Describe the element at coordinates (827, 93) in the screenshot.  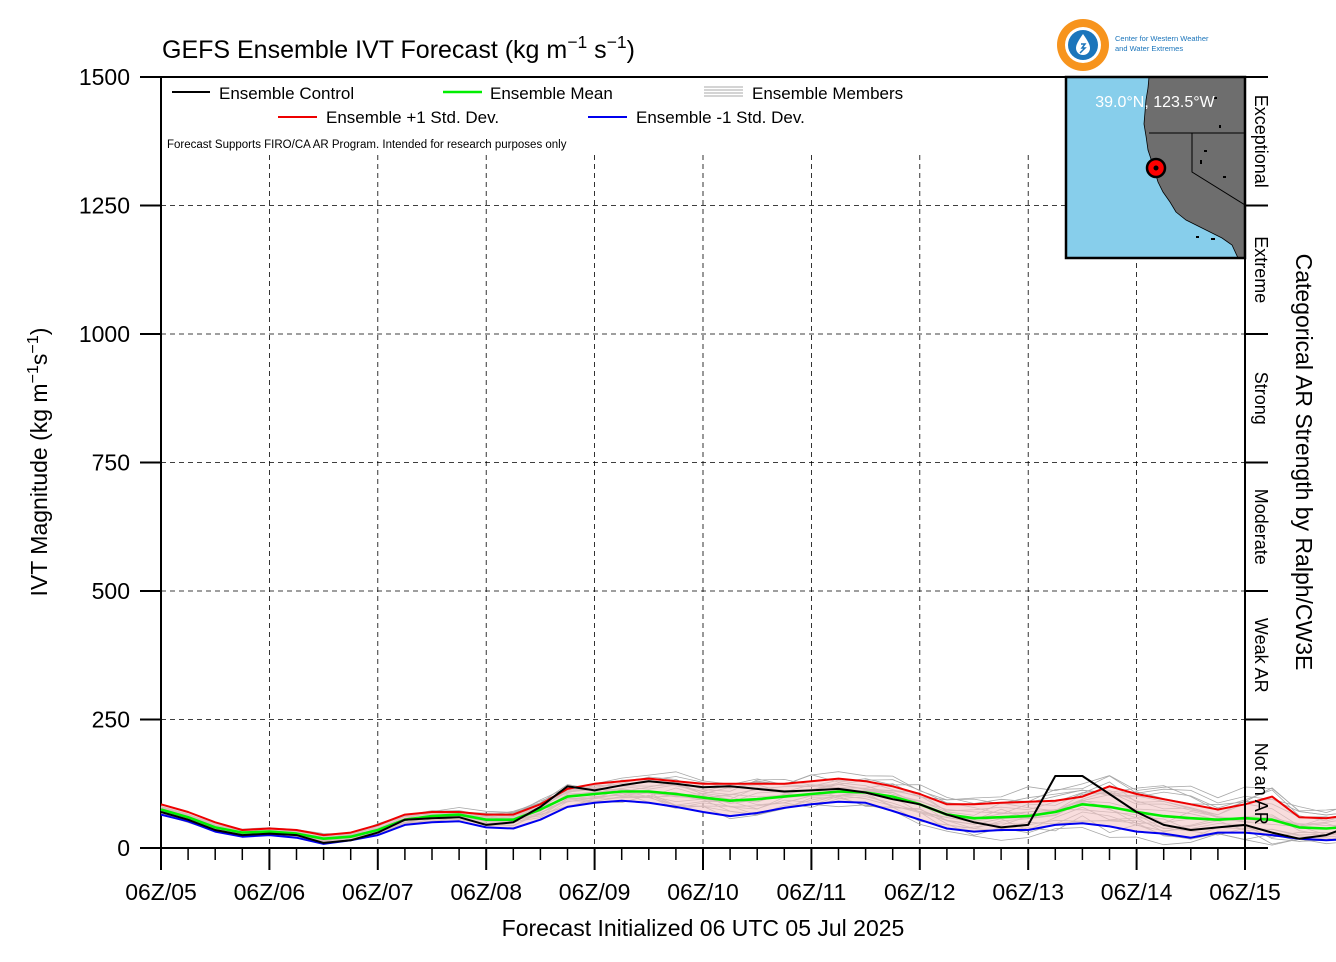
I see `legend-label-members: Ensemble Members` at that location.